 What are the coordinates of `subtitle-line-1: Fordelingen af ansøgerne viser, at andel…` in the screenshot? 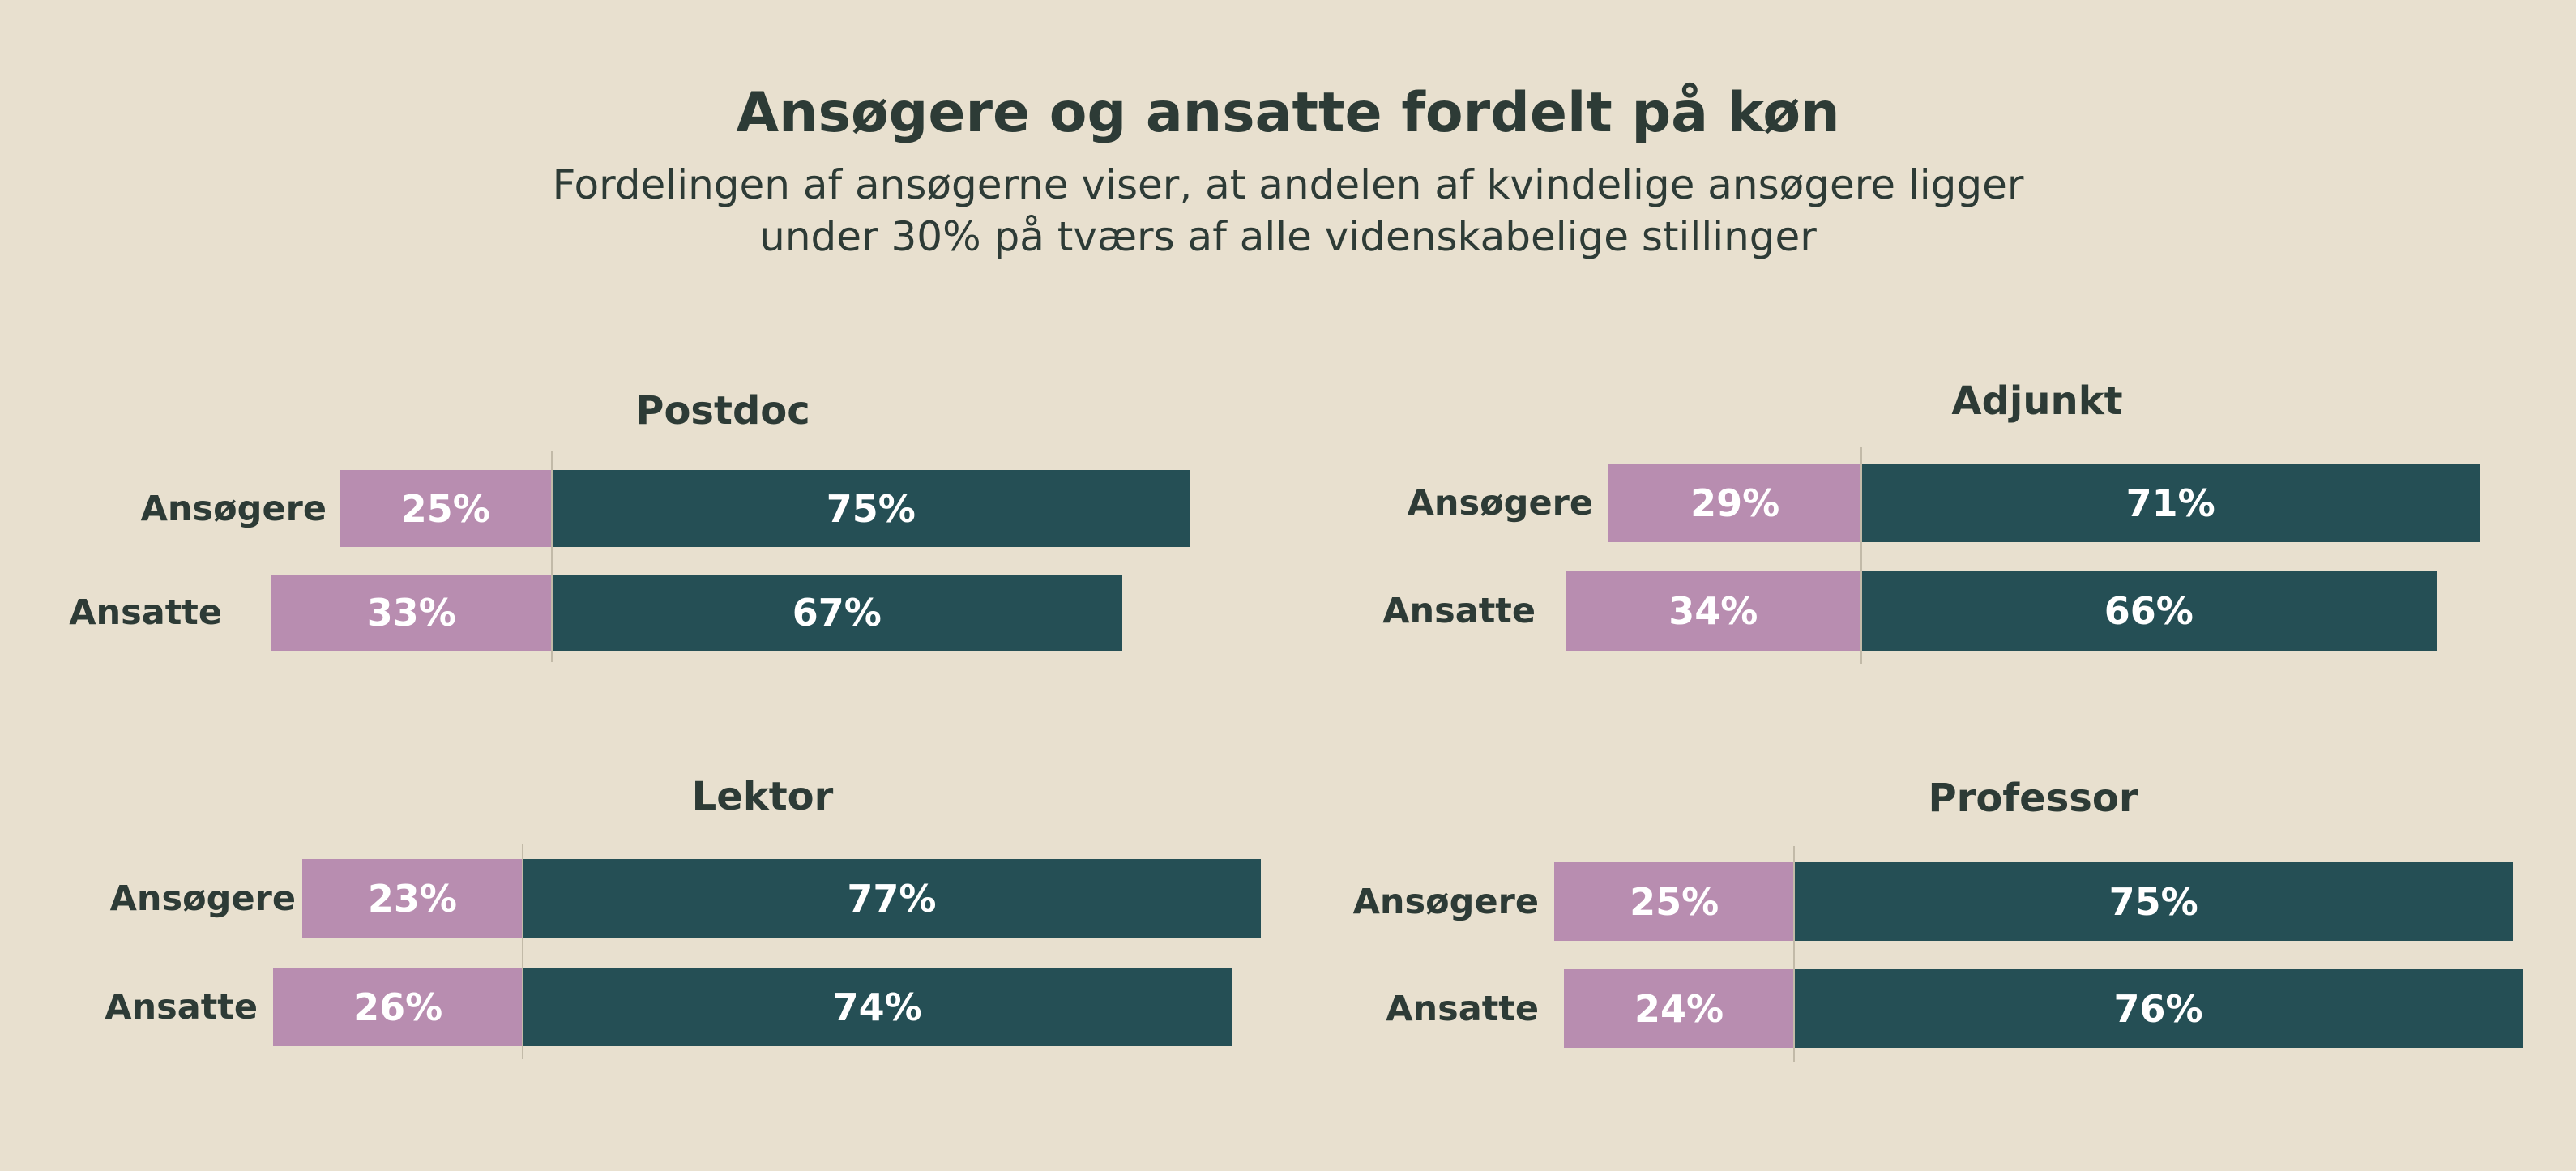 It's located at (1288, 184).